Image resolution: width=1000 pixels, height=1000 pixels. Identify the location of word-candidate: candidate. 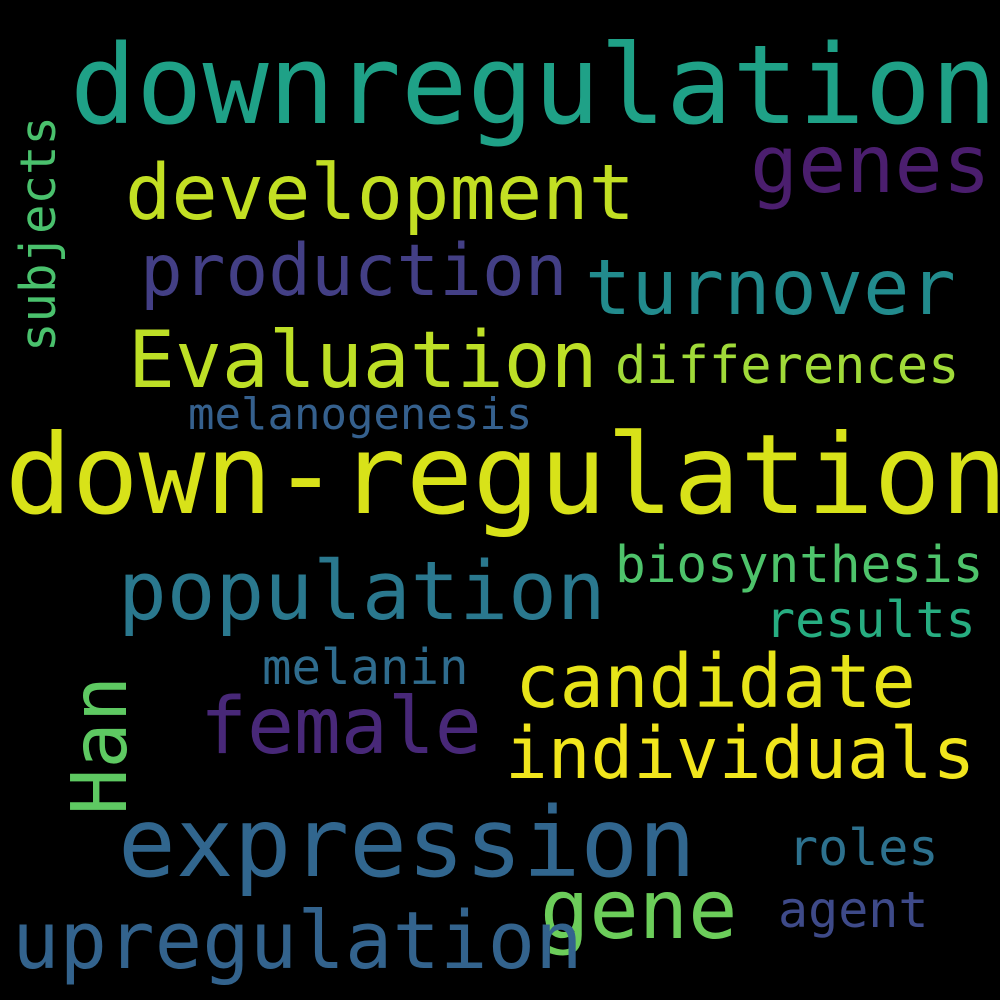
(715, 682).